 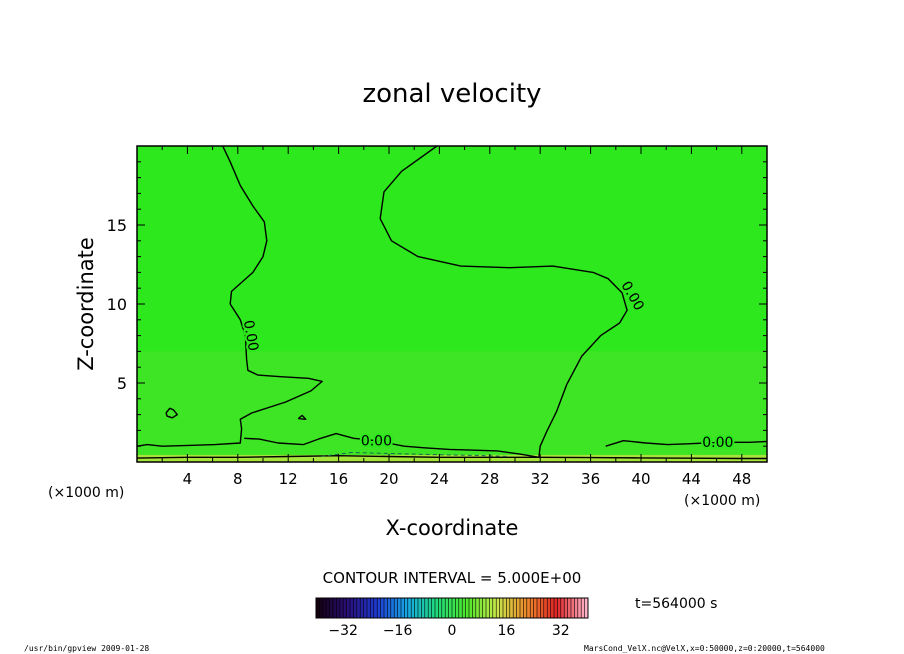 What do you see at coordinates (640, 479) in the screenshot?
I see `x-tick-label: 40` at bounding box center [640, 479].